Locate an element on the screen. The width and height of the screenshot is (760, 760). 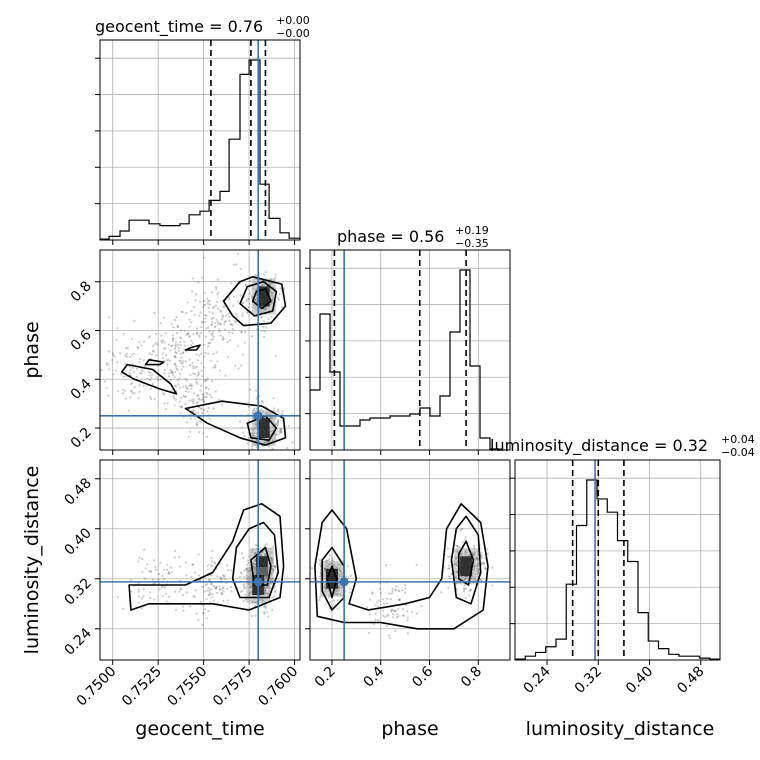
tick-label-y: 0.4 is located at coordinates (81, 389).